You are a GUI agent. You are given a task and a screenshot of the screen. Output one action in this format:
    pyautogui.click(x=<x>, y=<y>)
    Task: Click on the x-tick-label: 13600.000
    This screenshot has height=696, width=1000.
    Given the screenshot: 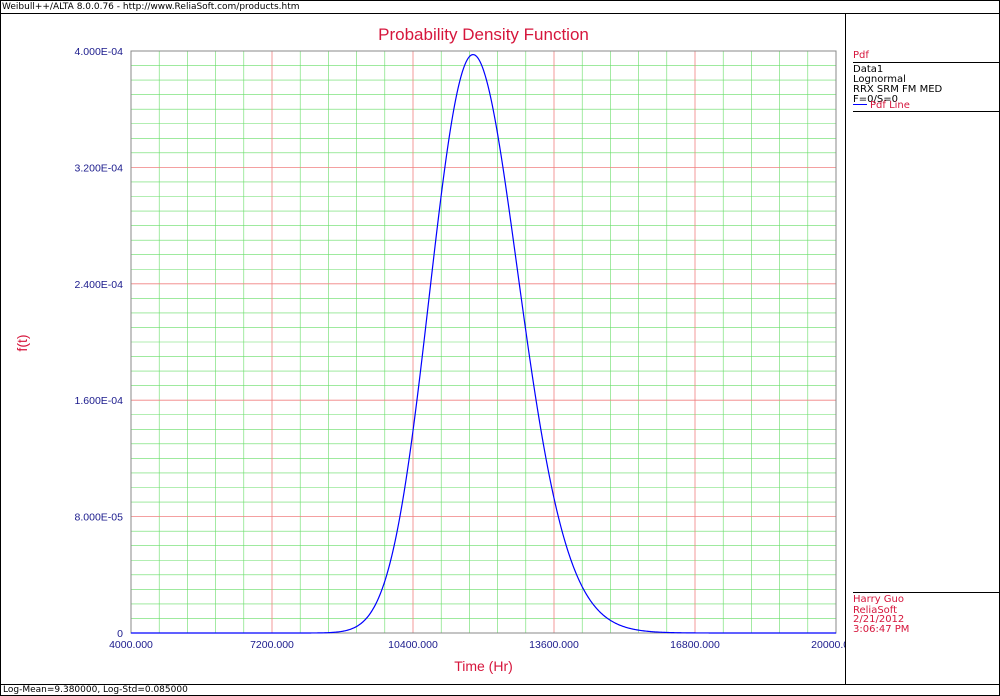 What is the action you would take?
    pyautogui.click(x=554, y=645)
    